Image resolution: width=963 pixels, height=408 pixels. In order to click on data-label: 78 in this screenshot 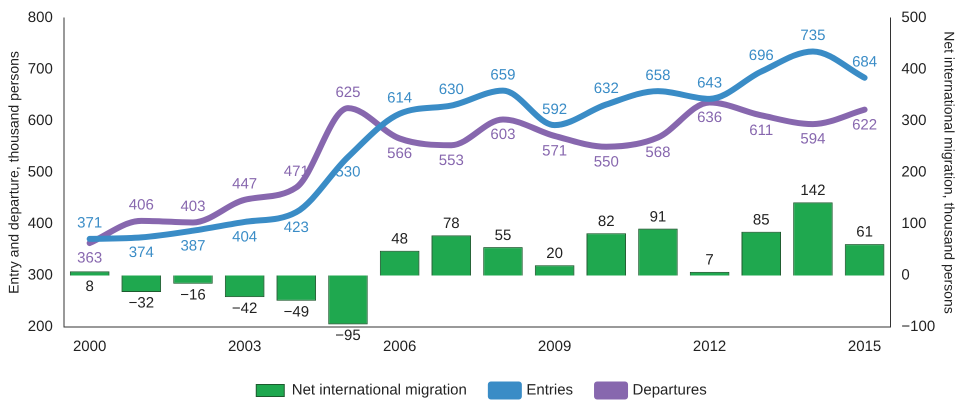, I will do `click(451, 223)`.